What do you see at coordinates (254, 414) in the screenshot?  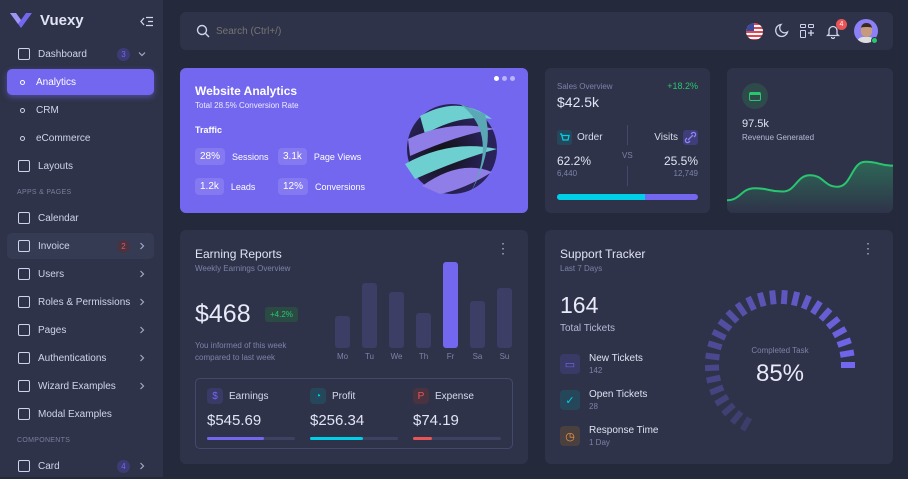 I see `earning-stat-earnings: $ Earnings $545.69` at bounding box center [254, 414].